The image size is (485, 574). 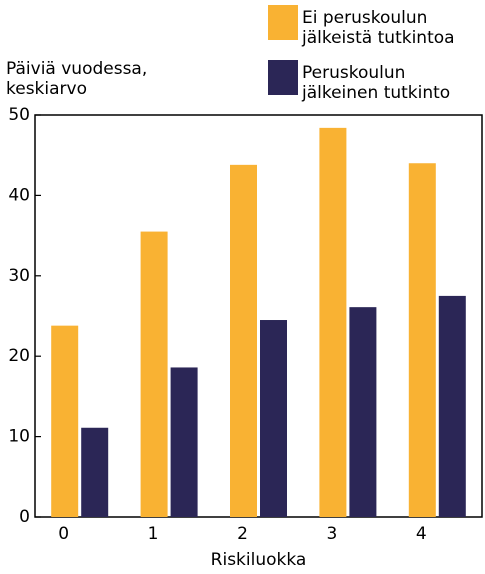 What do you see at coordinates (376, 83) in the screenshot?
I see `legend-label: Peruskoulun jälkeinen tutkinto` at bounding box center [376, 83].